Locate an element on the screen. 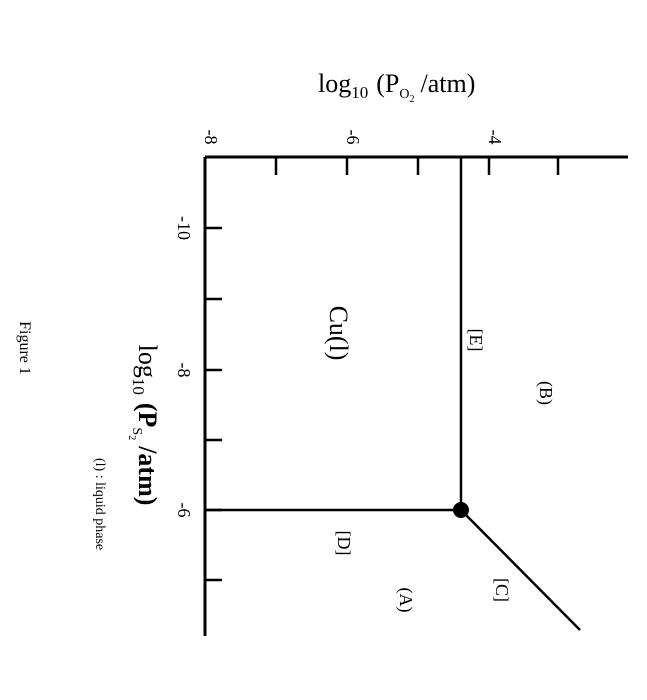 Image resolution: width=647 pixels, height=700 pixels. liquid-phase-note: (l) : liquid phase is located at coordinates (99, 504).